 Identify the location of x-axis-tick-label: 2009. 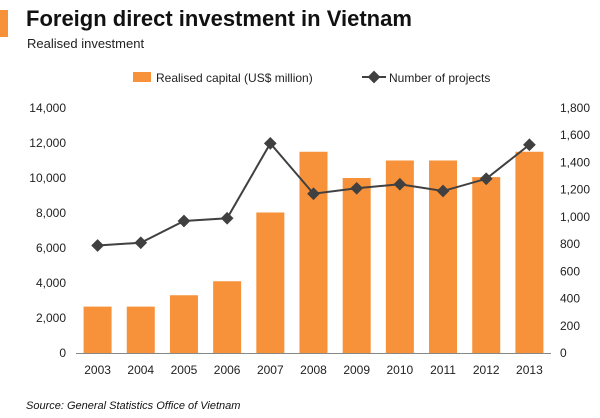
(356, 370).